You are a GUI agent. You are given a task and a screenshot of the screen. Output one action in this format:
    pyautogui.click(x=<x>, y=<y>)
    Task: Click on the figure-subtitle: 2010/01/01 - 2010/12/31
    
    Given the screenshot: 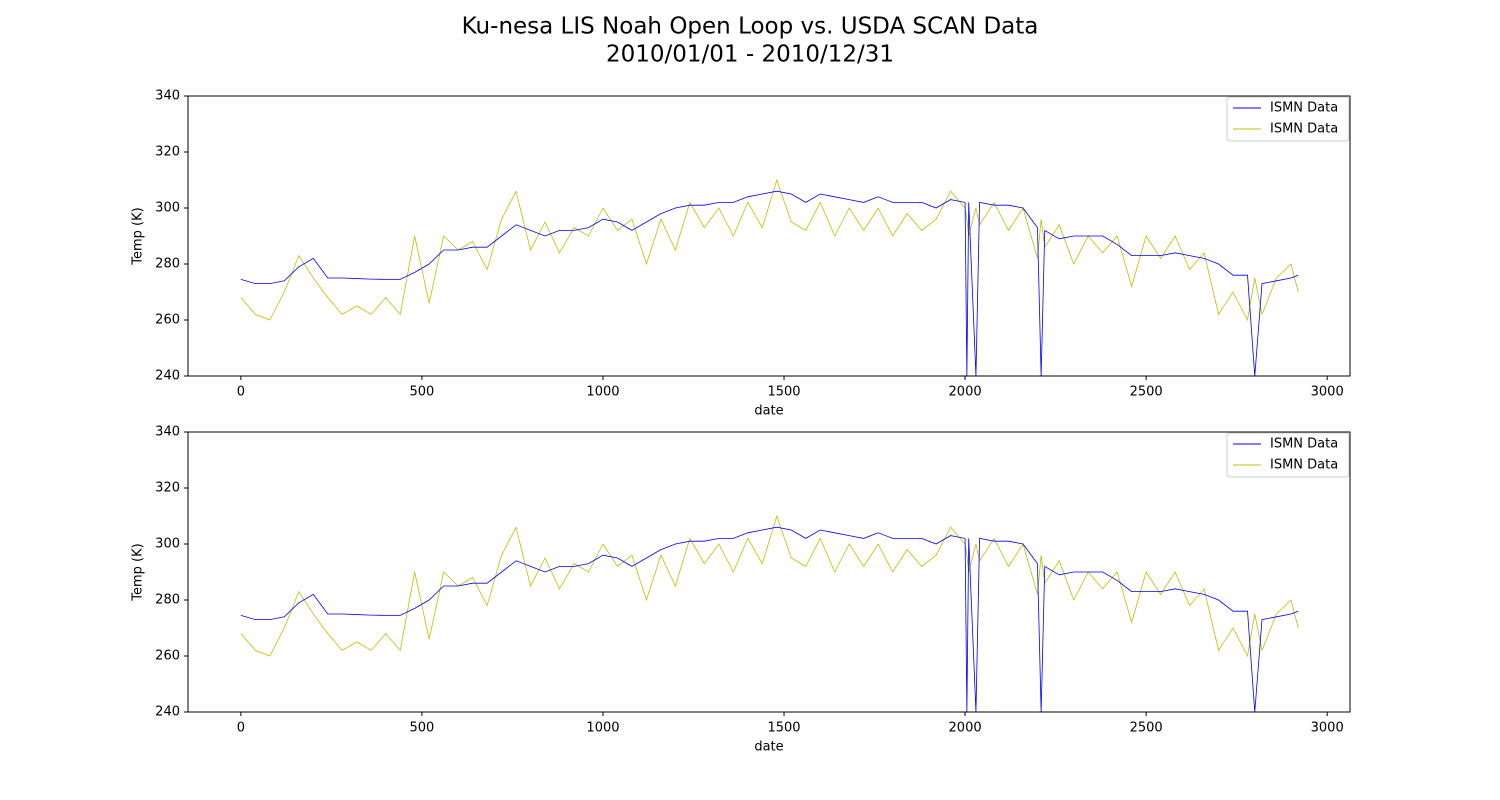 What is the action you would take?
    pyautogui.click(x=750, y=55)
    